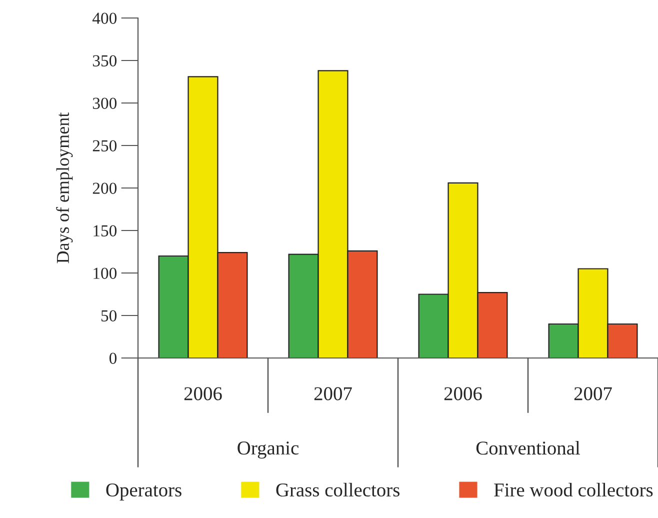 The width and height of the screenshot is (658, 518). What do you see at coordinates (338, 489) in the screenshot?
I see `legend-label: Grass collectors` at bounding box center [338, 489].